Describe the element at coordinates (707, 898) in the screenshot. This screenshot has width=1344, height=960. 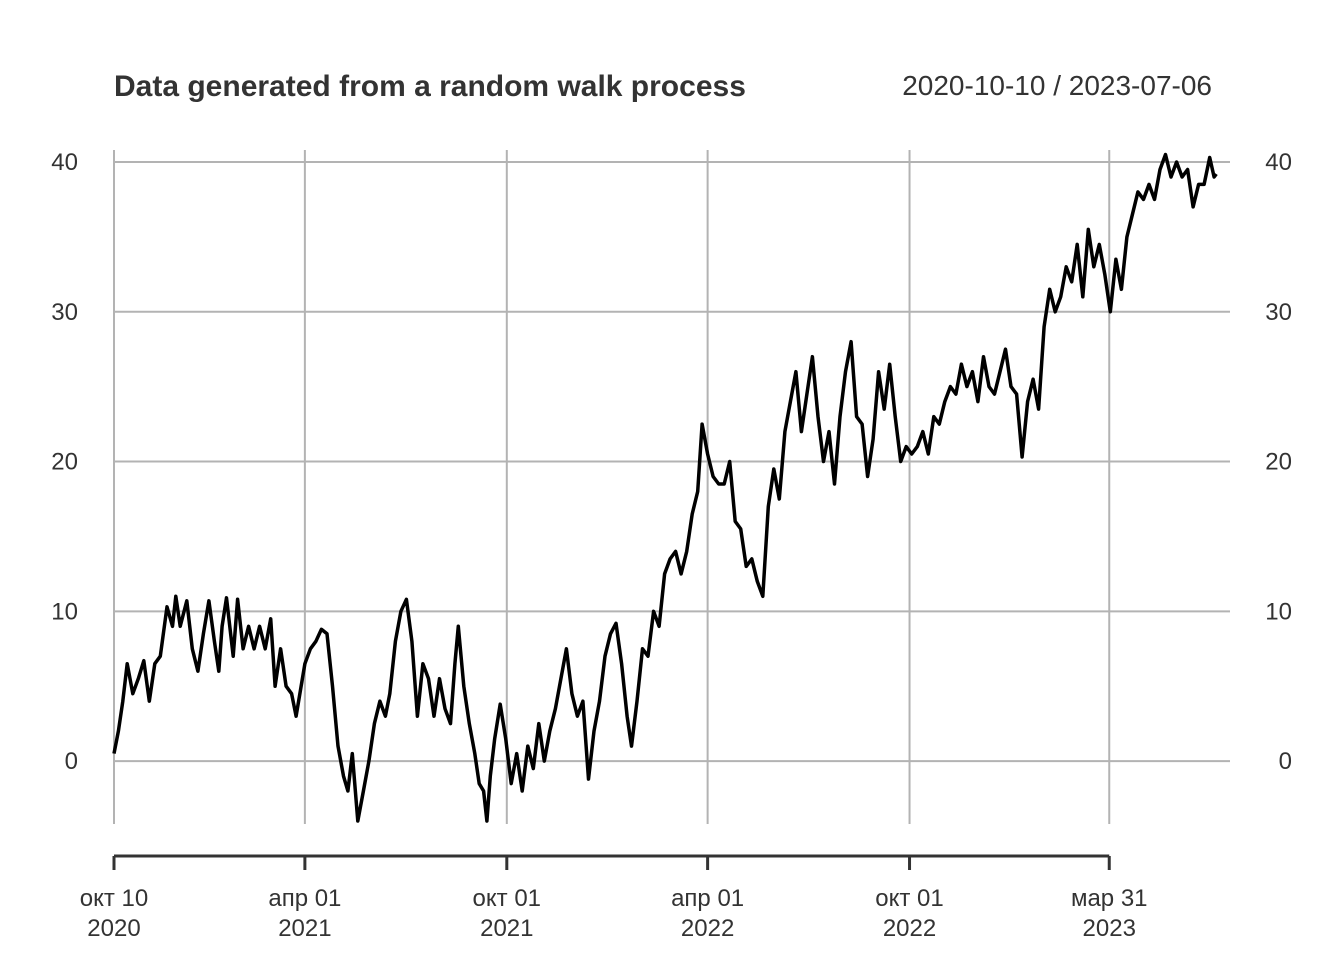
I see `x-tick-label-2022-04-01: апр 01` at that location.